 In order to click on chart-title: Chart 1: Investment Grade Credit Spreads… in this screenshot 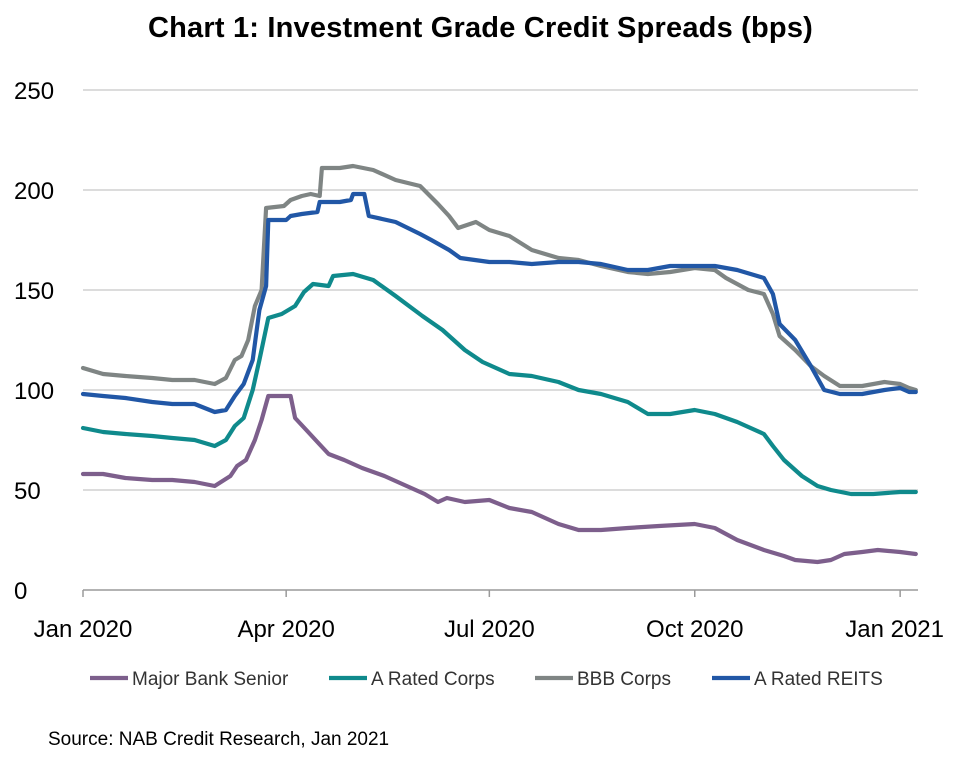, I will do `click(480, 28)`.